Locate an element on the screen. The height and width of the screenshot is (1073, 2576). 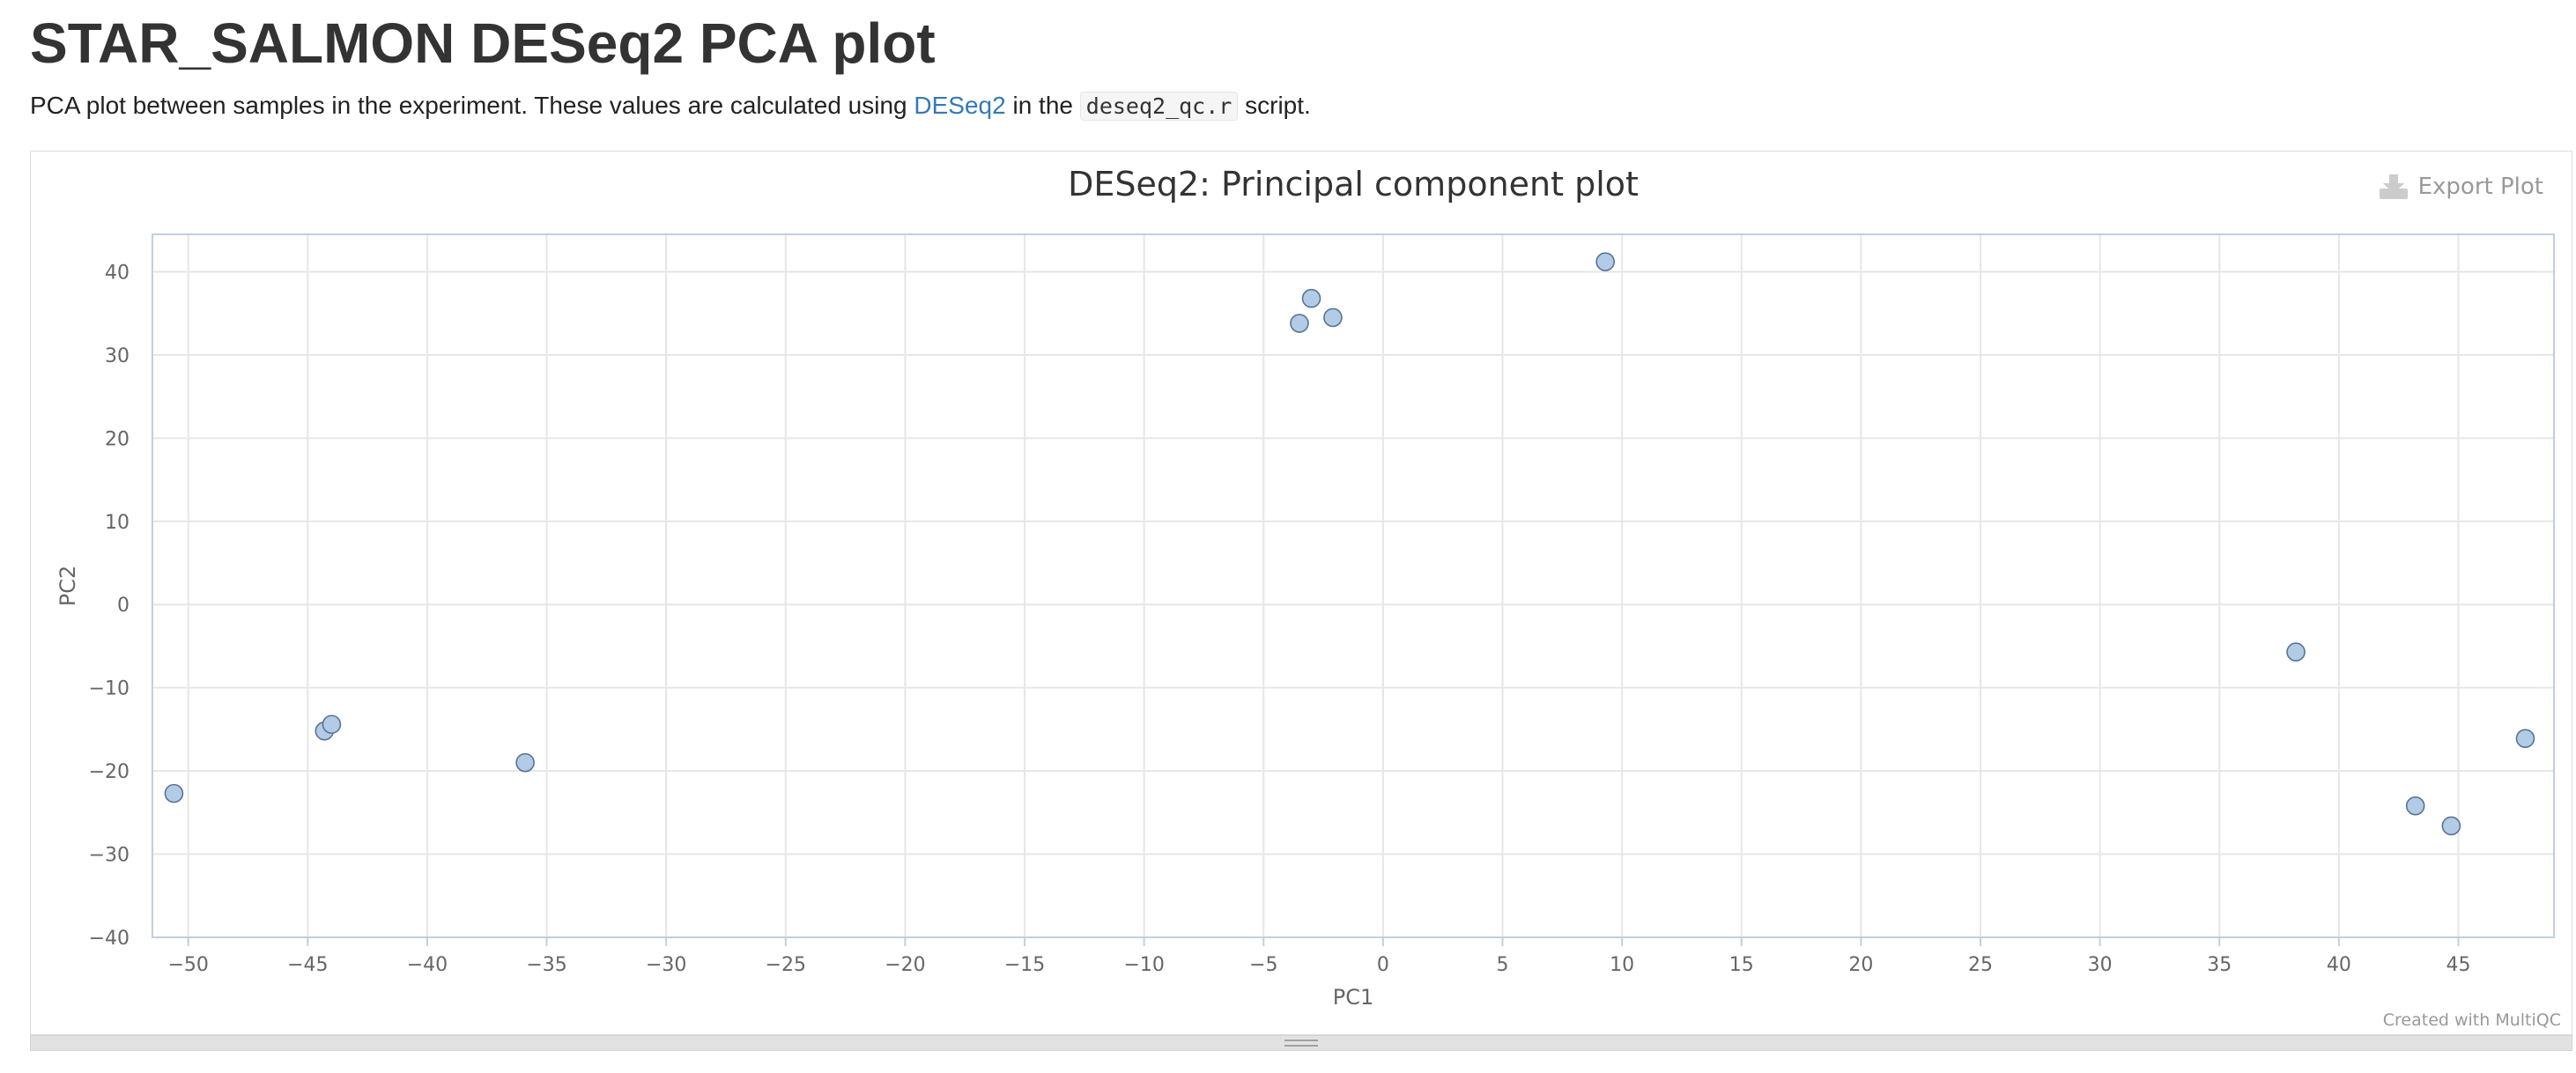
x-tick-label: −35 is located at coordinates (546, 965).